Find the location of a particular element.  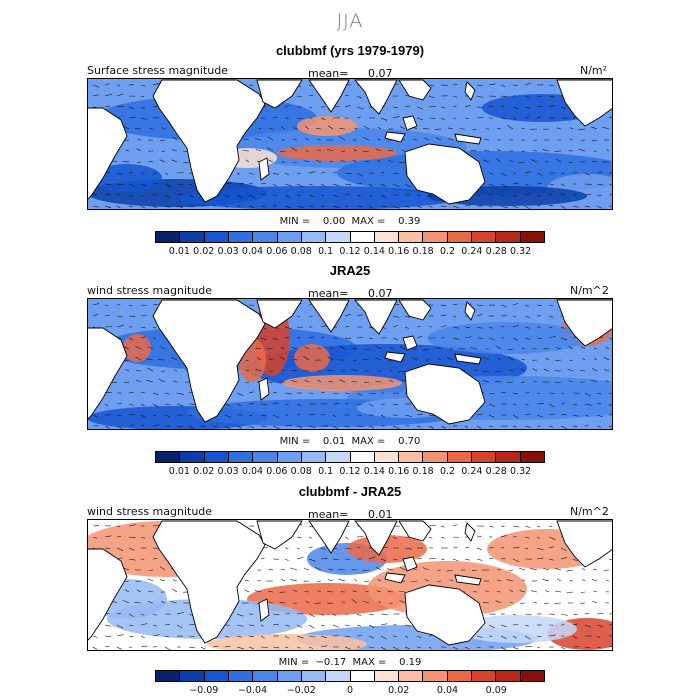

colorbar-tick-label: 0.02 is located at coordinates (204, 471).